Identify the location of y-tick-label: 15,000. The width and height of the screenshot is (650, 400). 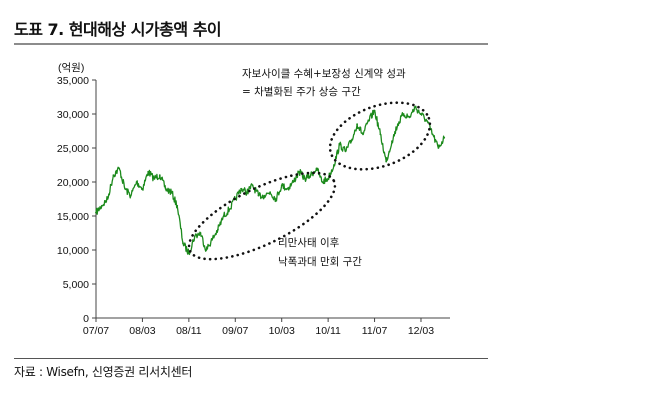
(73, 217).